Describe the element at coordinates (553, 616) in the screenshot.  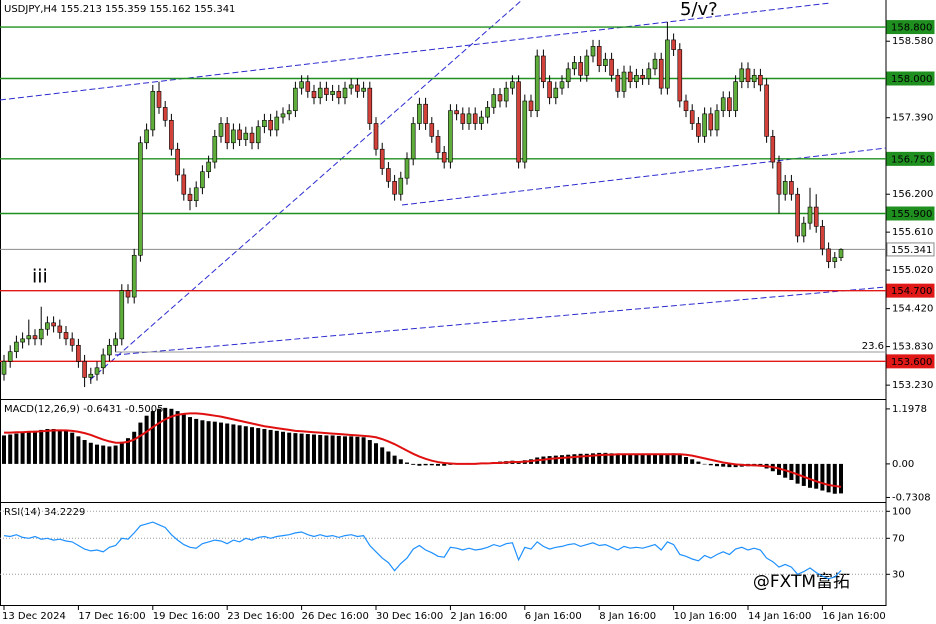
I see `x-tick-label: 6 Jan 16:00` at that location.